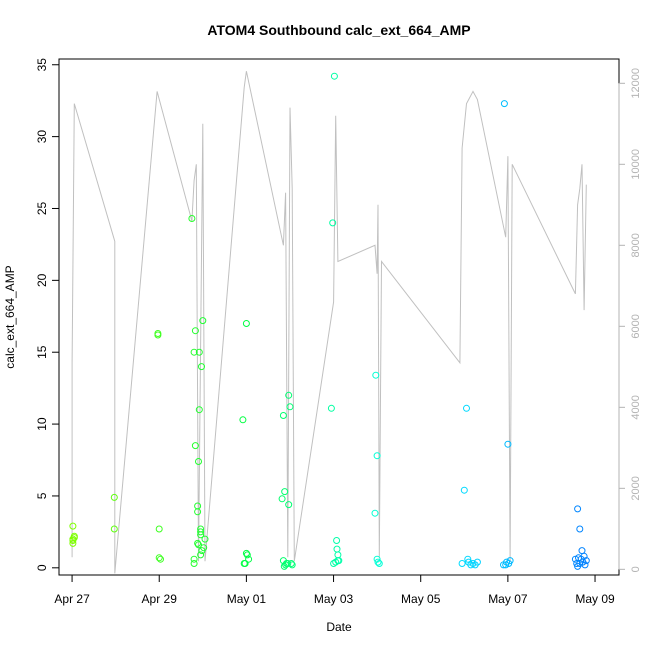  I want to click on y-axis: 0 5 10 15 20 25 30 35, so click(47, 314).